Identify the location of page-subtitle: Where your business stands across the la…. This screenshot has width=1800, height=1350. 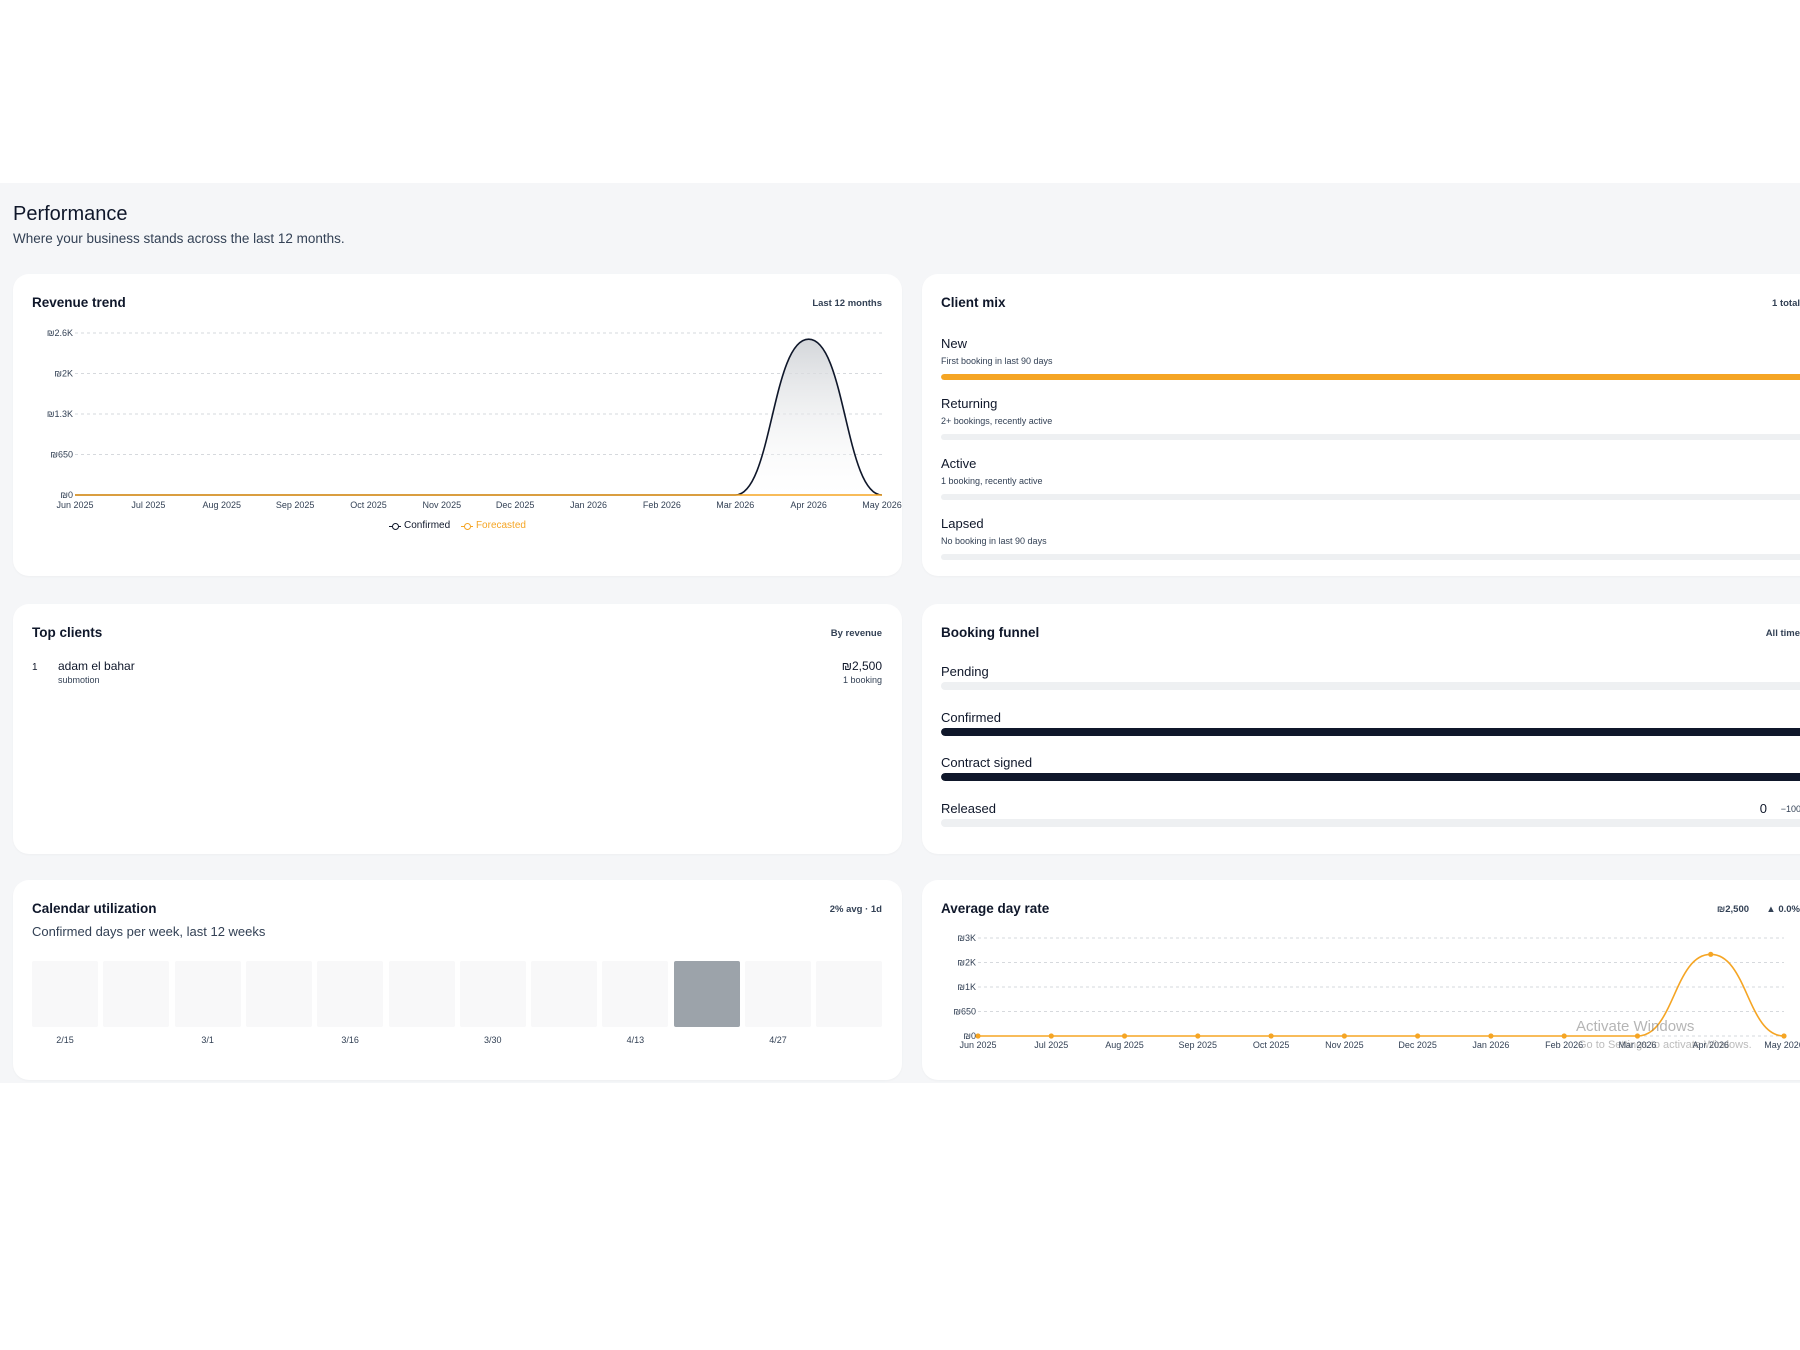
(179, 238).